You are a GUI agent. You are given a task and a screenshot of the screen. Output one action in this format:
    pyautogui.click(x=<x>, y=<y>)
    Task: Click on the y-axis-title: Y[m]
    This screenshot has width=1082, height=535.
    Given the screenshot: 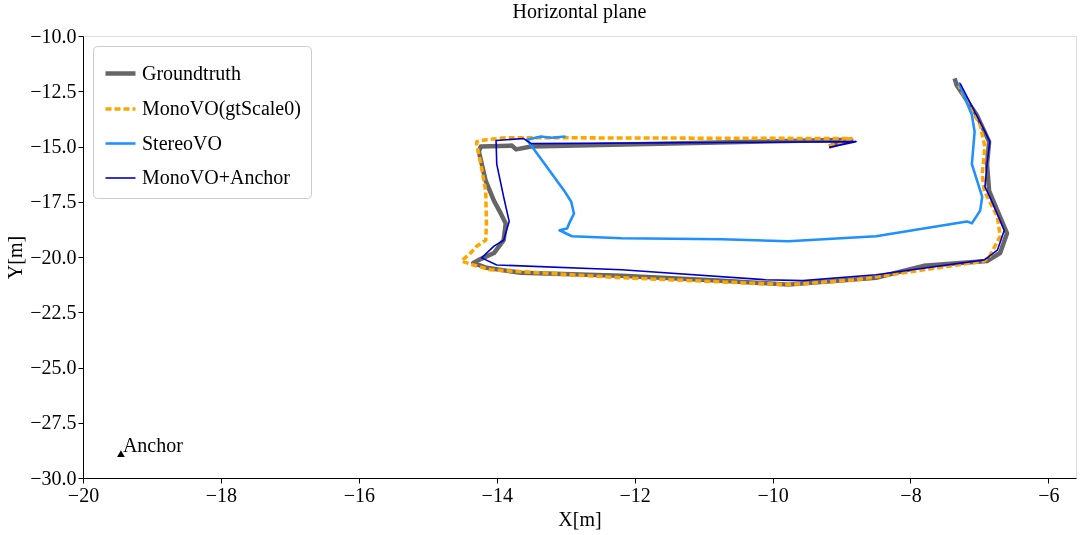 What is the action you would take?
    pyautogui.click(x=15, y=257)
    